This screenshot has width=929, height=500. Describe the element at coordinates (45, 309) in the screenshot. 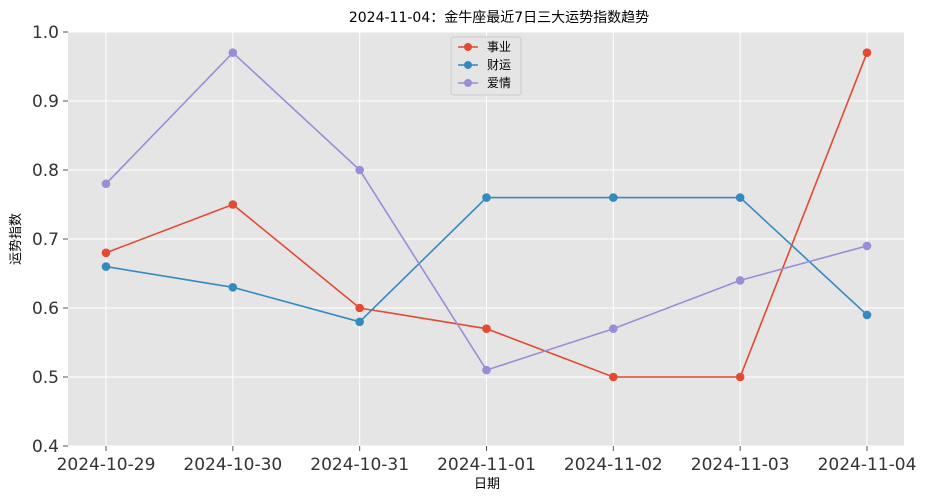

I see `y-tick-label: 0.6` at that location.